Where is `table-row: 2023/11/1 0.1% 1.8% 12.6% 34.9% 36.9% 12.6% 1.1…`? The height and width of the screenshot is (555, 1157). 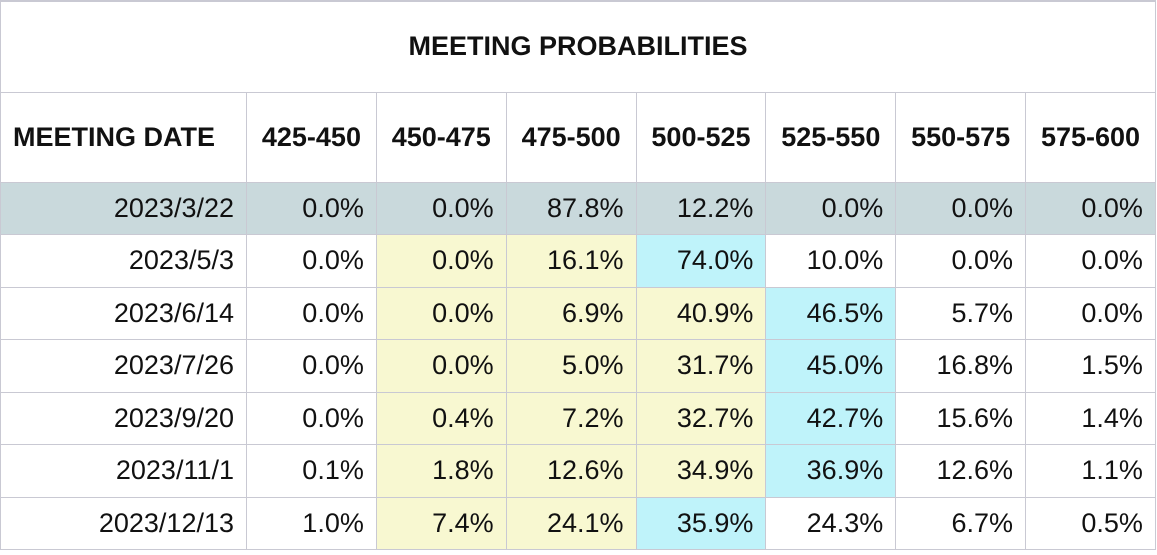
table-row: 2023/11/1 0.1% 1.8% 12.6% 34.9% 36.9% 12.6% 1.1… is located at coordinates (578, 471).